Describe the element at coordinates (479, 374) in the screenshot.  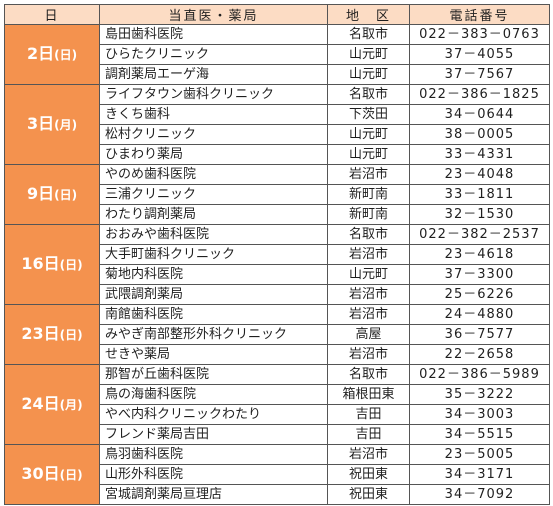
I see `phone-number: 022－386－5989` at that location.